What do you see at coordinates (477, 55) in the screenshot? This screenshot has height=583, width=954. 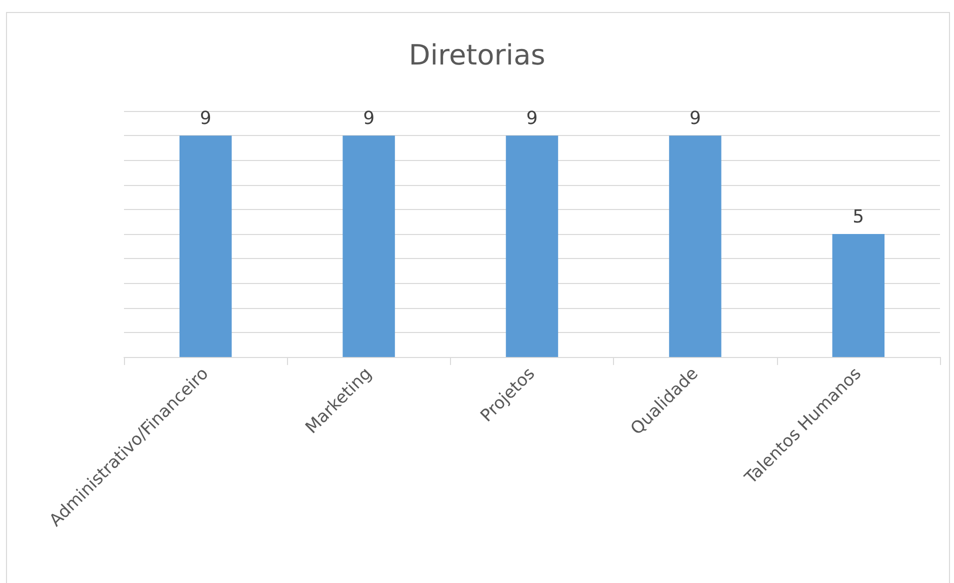 I see `chart-title: Diretorias` at bounding box center [477, 55].